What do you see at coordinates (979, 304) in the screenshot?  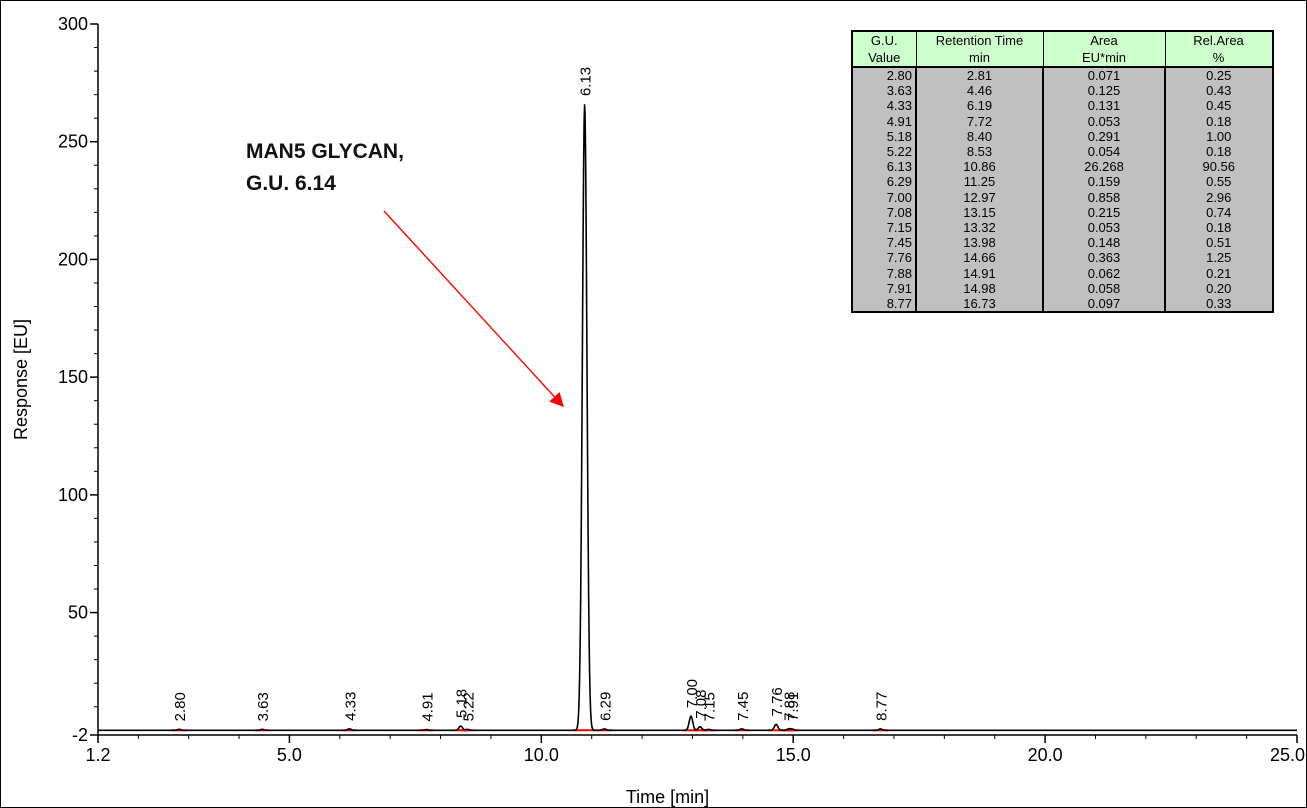 I see `cell-retention-time: 16.73` at bounding box center [979, 304].